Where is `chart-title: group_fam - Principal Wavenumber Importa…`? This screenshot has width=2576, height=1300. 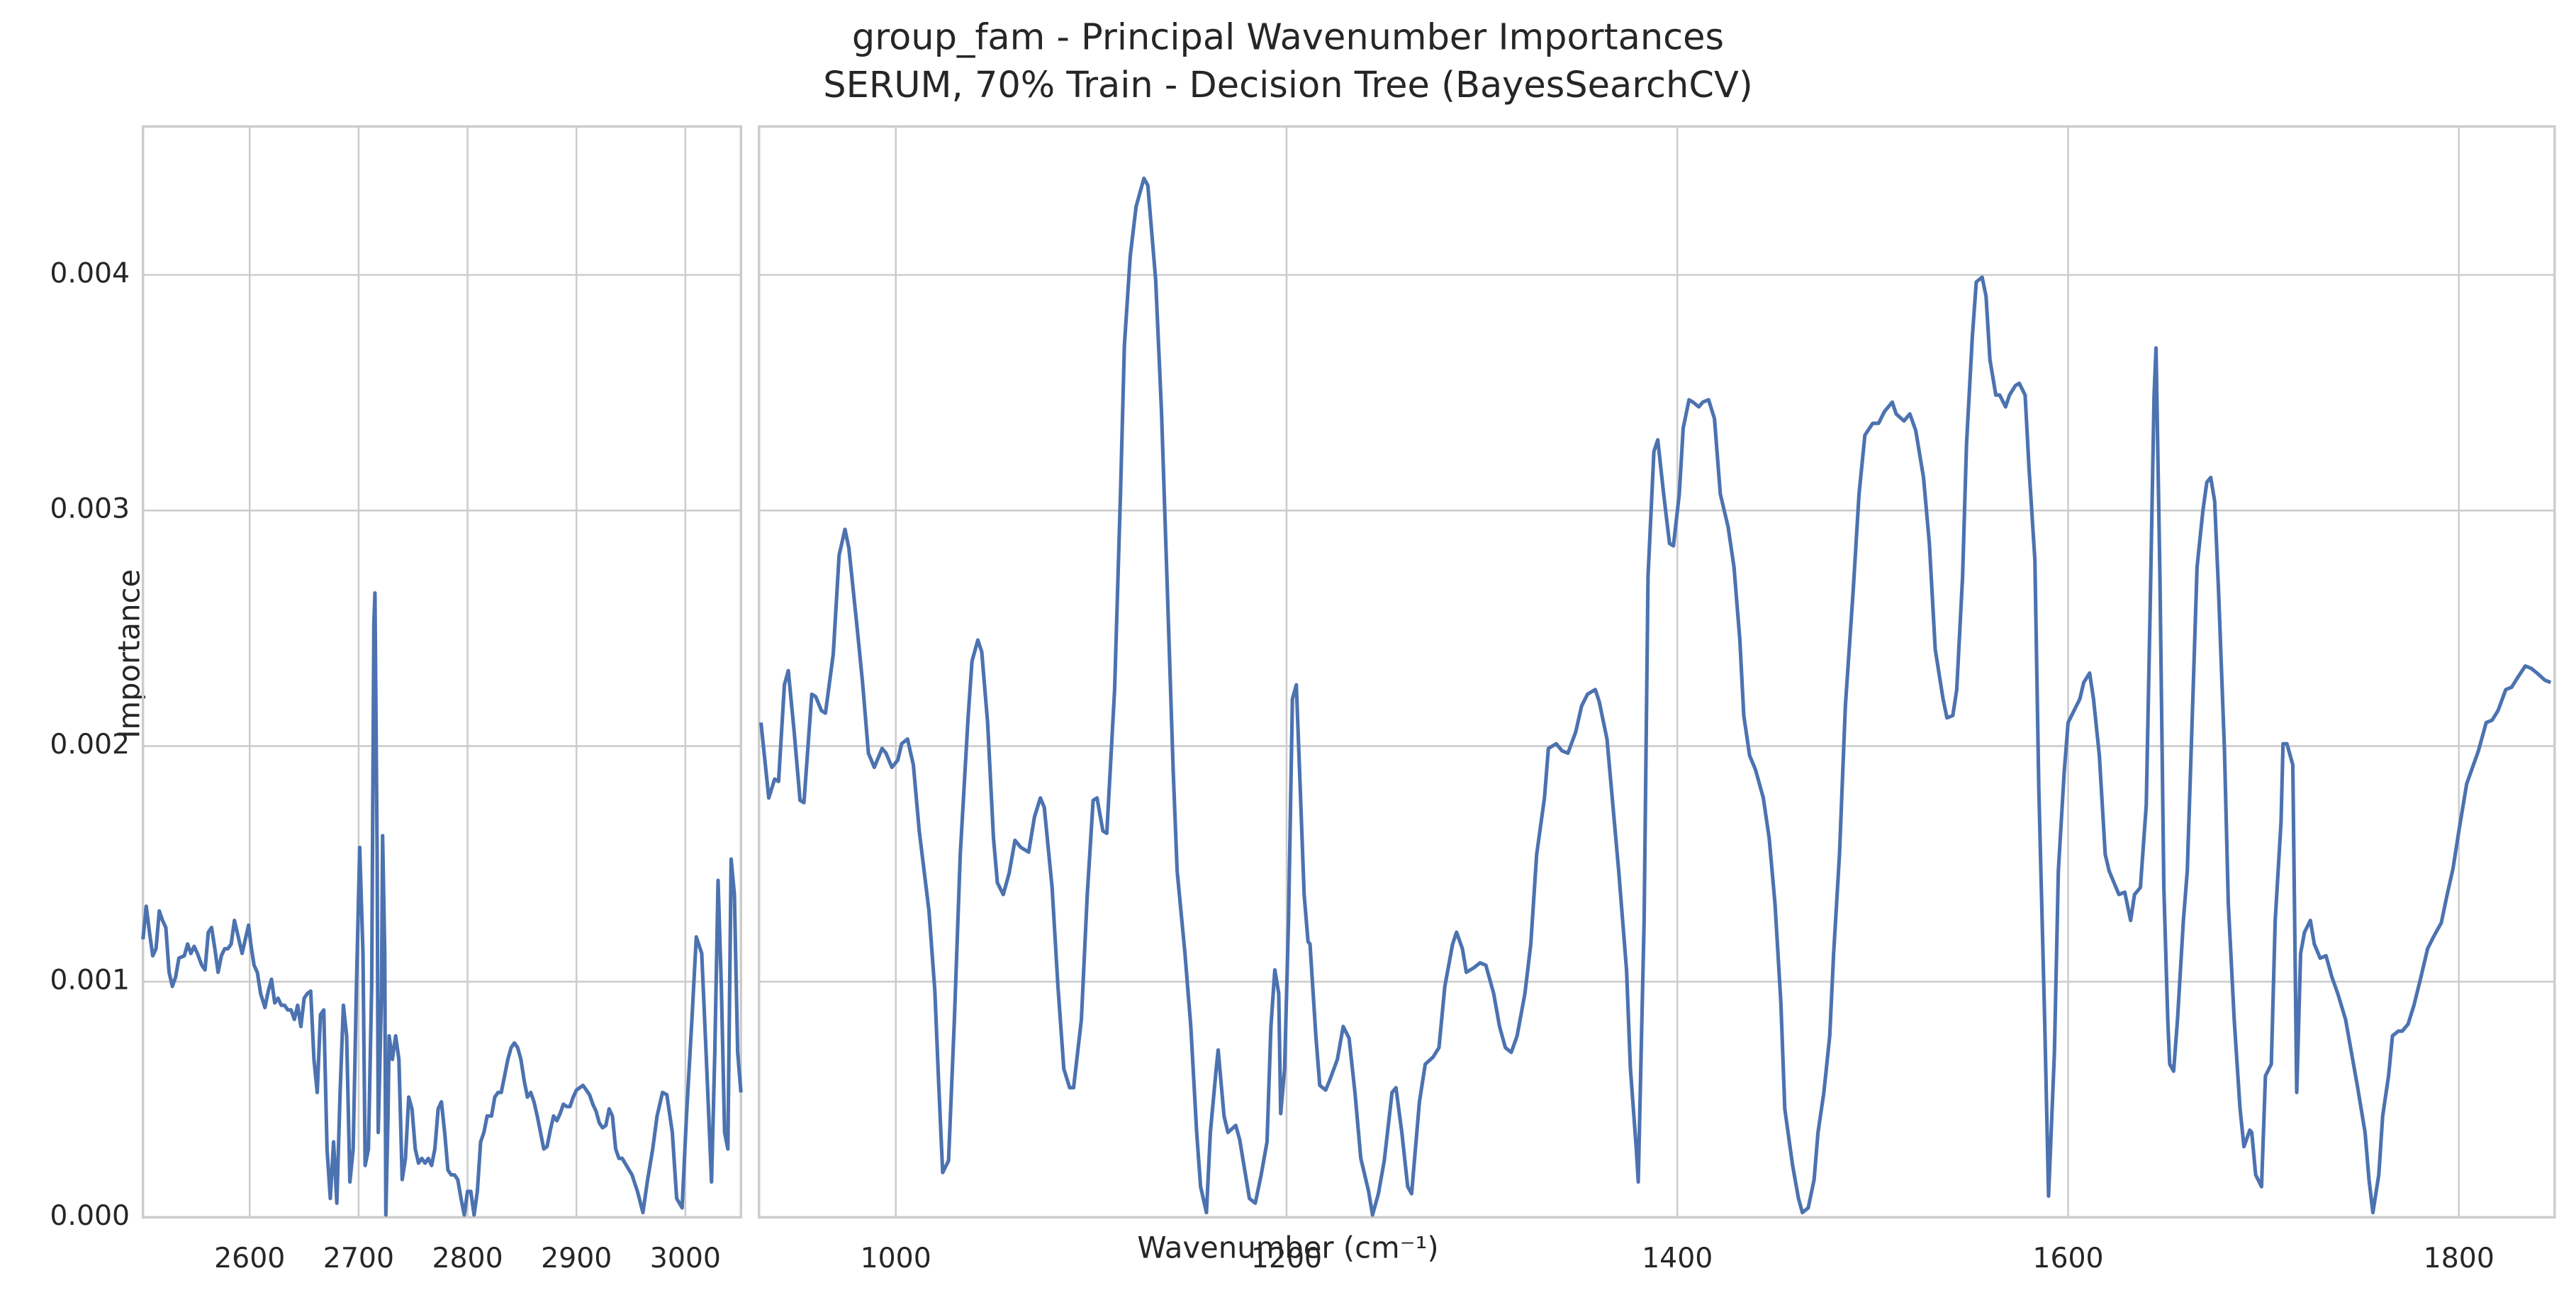
chart-title: group_fam - Principal Wavenumber Importa… is located at coordinates (1288, 38).